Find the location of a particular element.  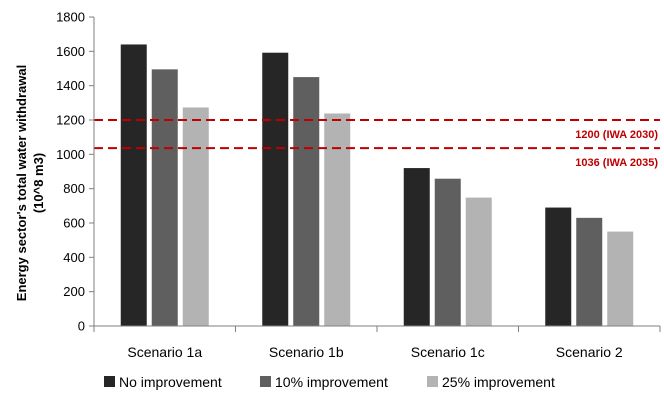

y-tick-label: 1400 is located at coordinates (70, 85).